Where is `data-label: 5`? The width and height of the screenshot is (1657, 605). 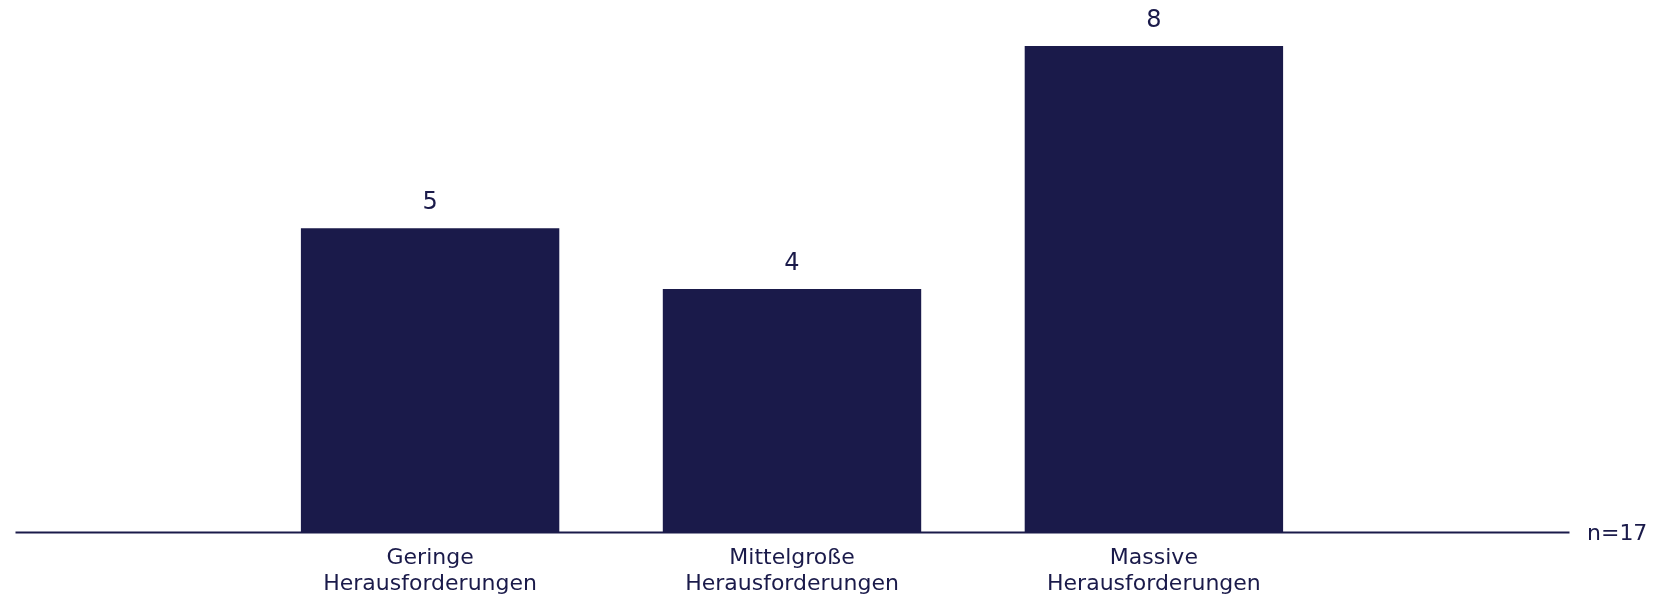
data-label: 5 is located at coordinates (430, 201).